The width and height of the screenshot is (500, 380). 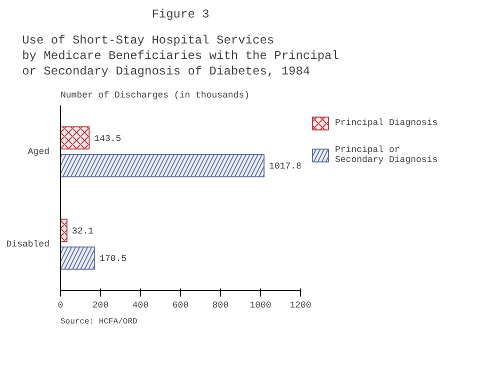 I want to click on y-tick-label: Disabled, so click(x=28, y=244).